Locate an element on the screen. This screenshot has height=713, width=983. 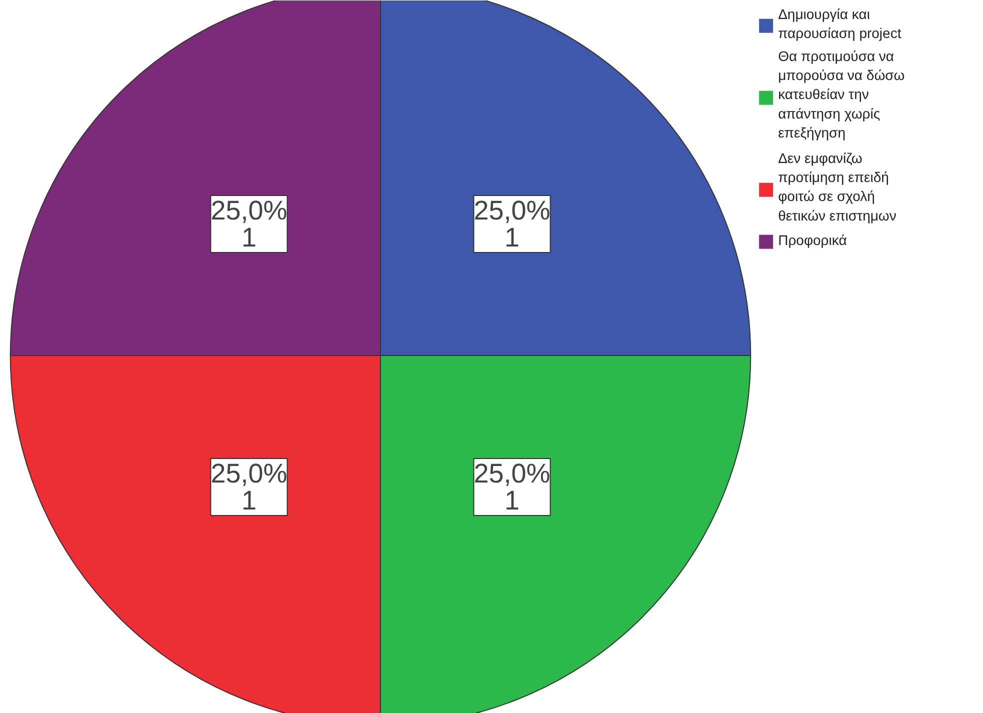
legend-label: Δημιουργία και παρουσίαση project is located at coordinates (840, 24).